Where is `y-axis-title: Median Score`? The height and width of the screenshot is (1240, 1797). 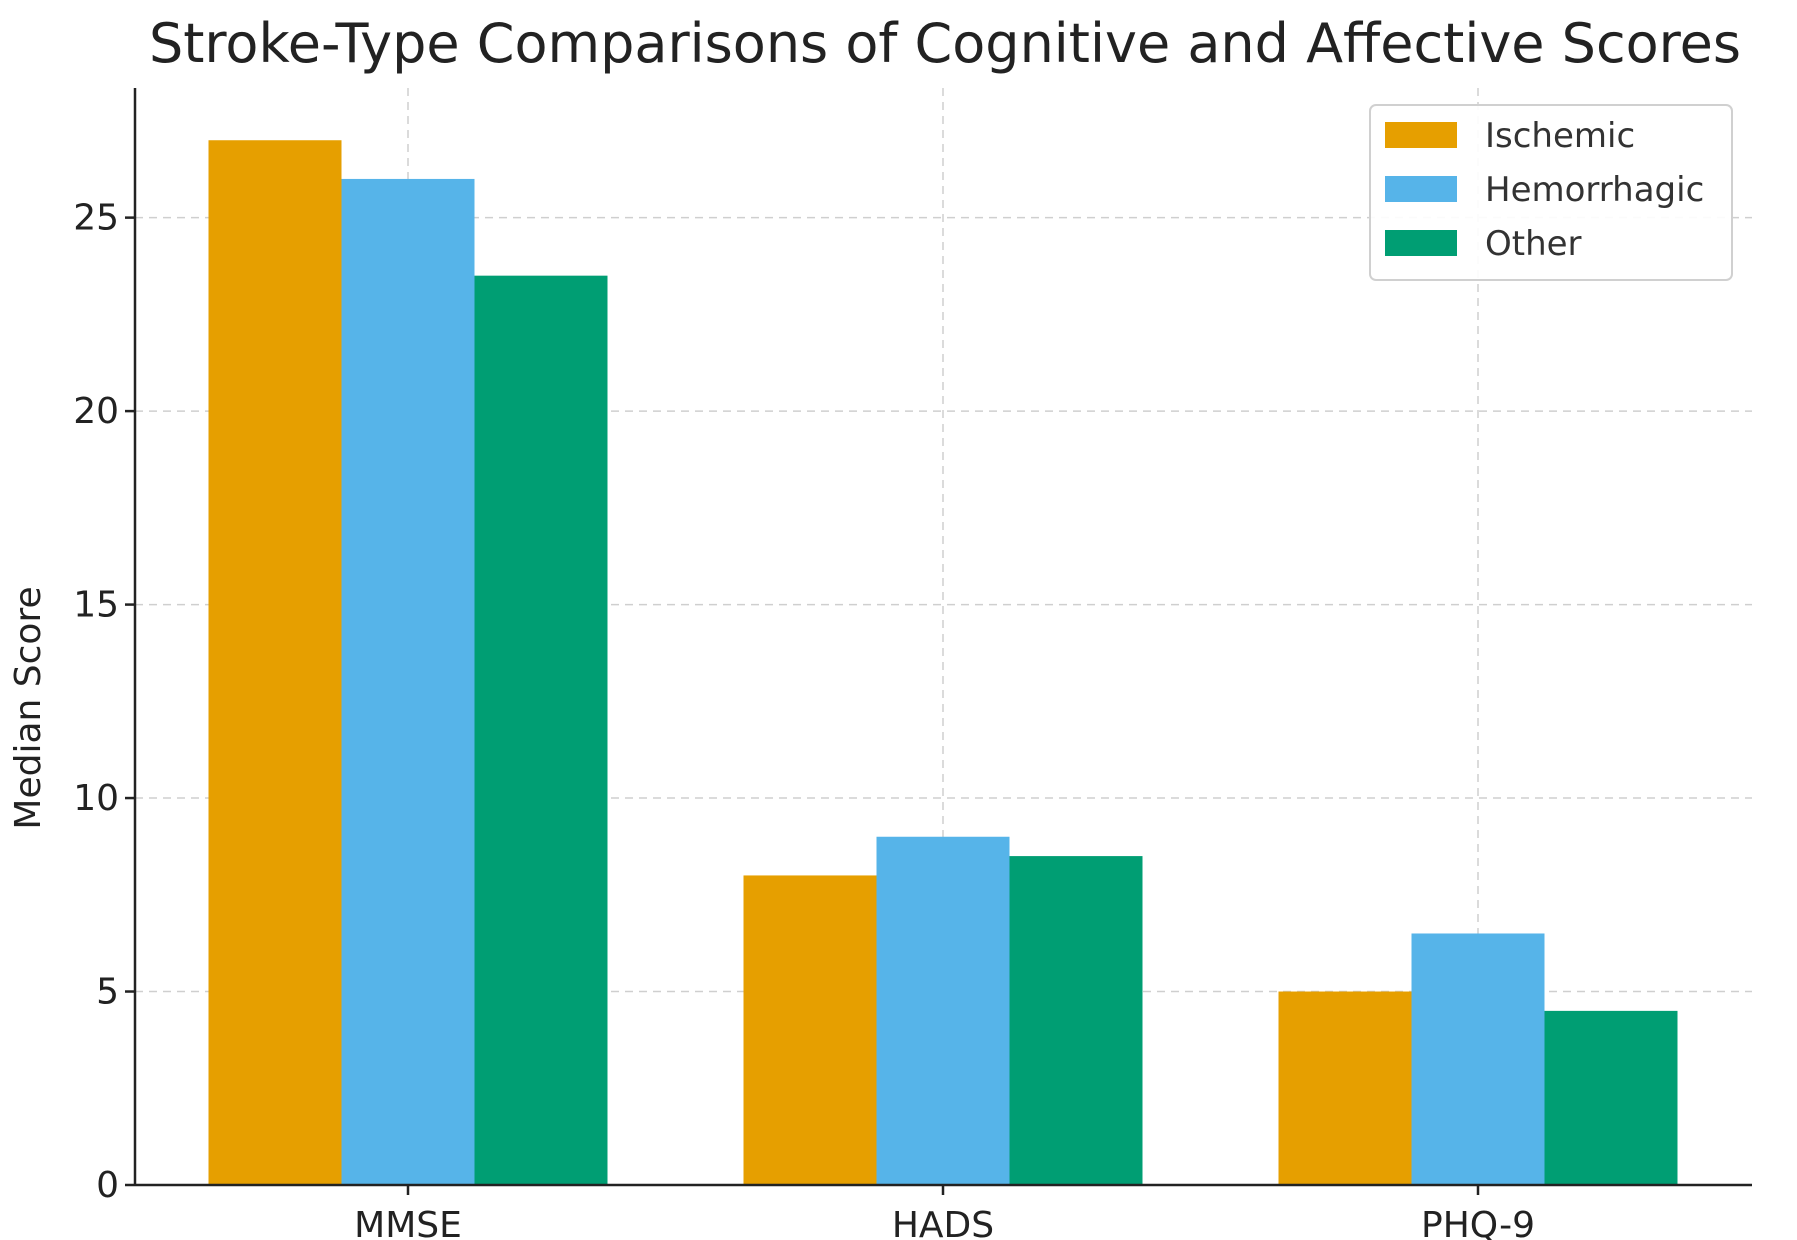
y-axis-title: Median Score is located at coordinates (28, 707).